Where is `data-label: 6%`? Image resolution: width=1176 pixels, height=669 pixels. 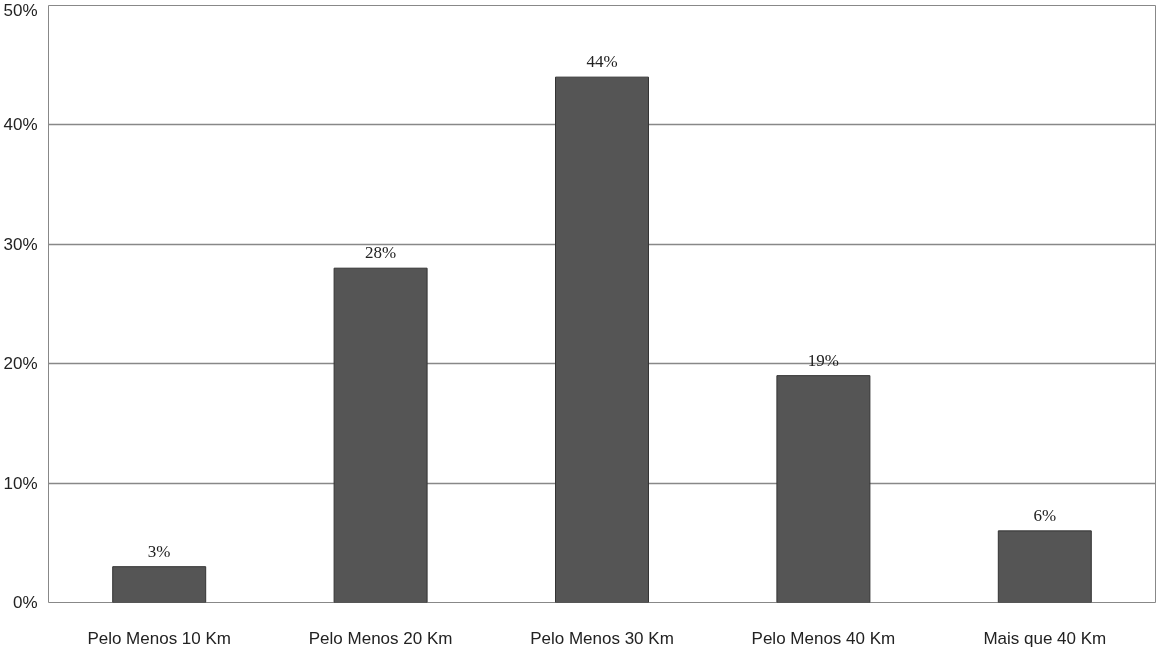
data-label: 6% is located at coordinates (1045, 515).